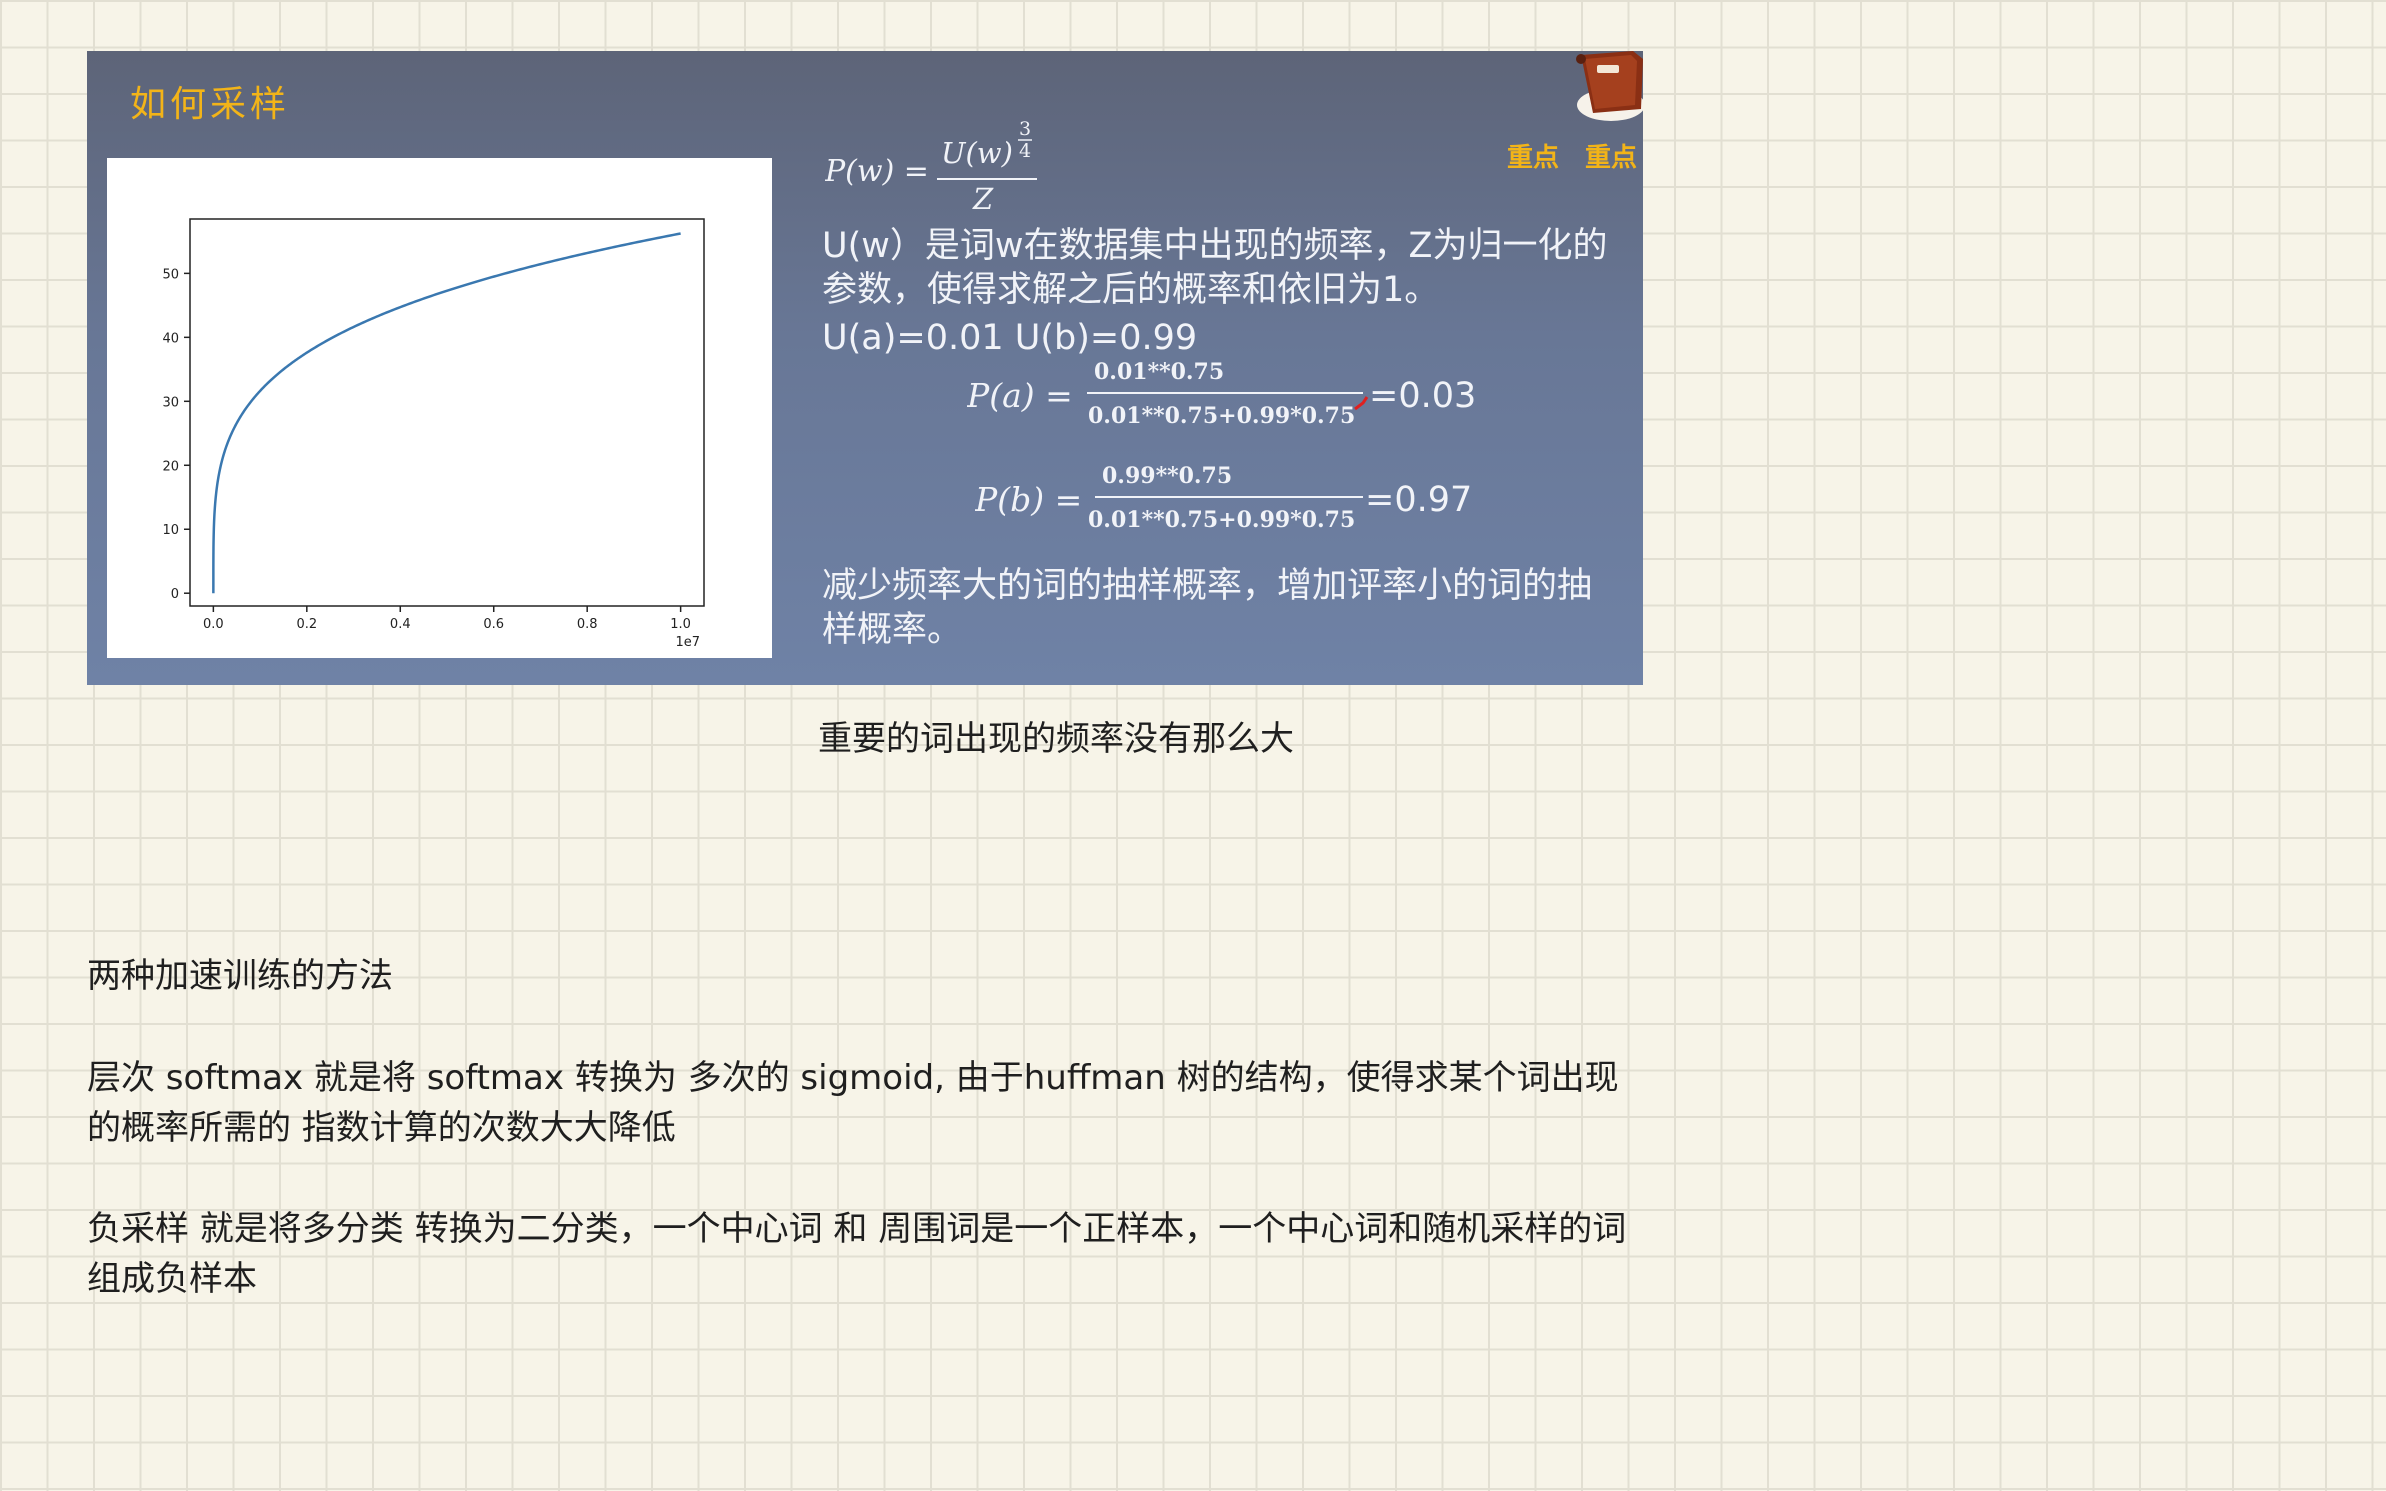  I want to click on y-tick-label: 0, so click(175, 594).